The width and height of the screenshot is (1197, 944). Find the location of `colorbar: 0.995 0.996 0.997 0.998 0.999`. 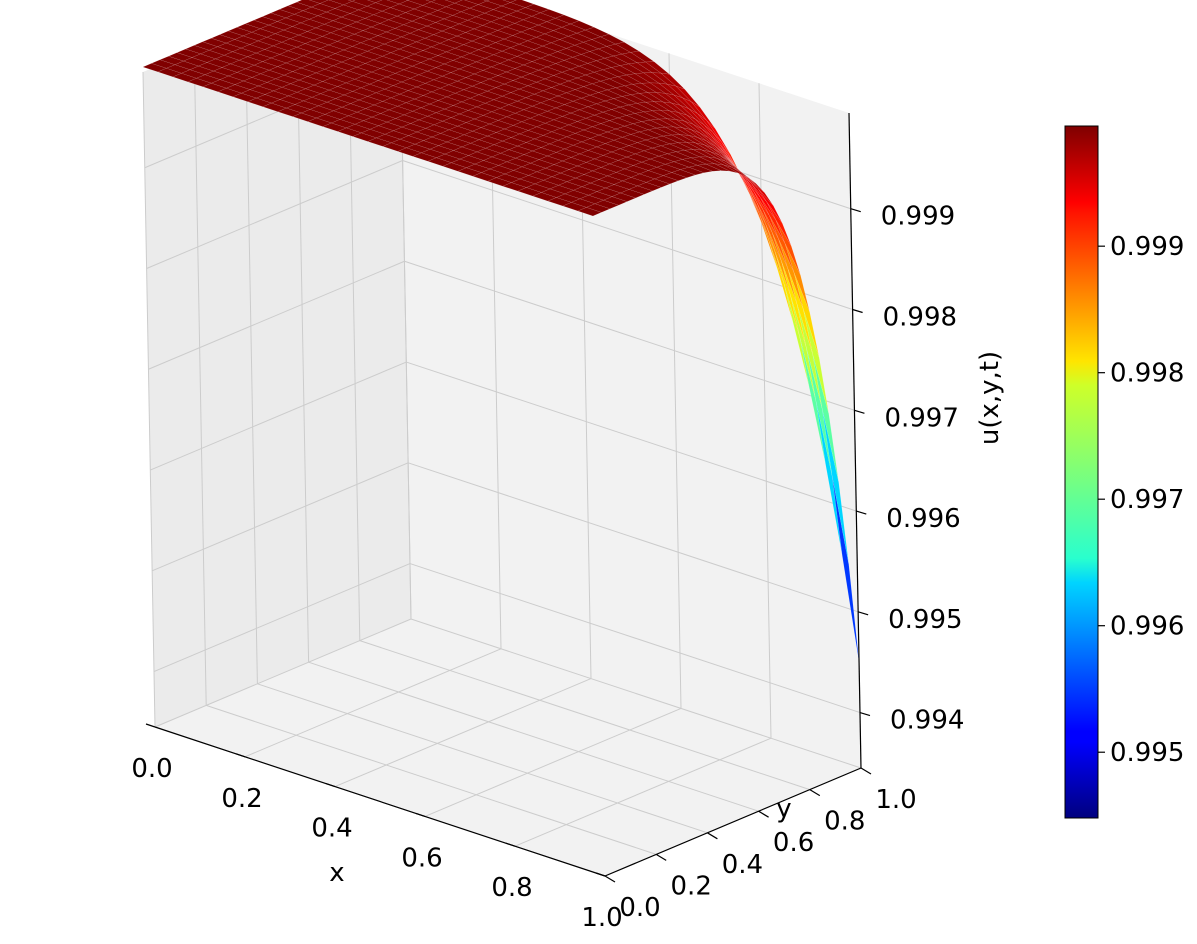

colorbar: 0.995 0.996 0.997 0.998 0.999 is located at coordinates (1124, 472).